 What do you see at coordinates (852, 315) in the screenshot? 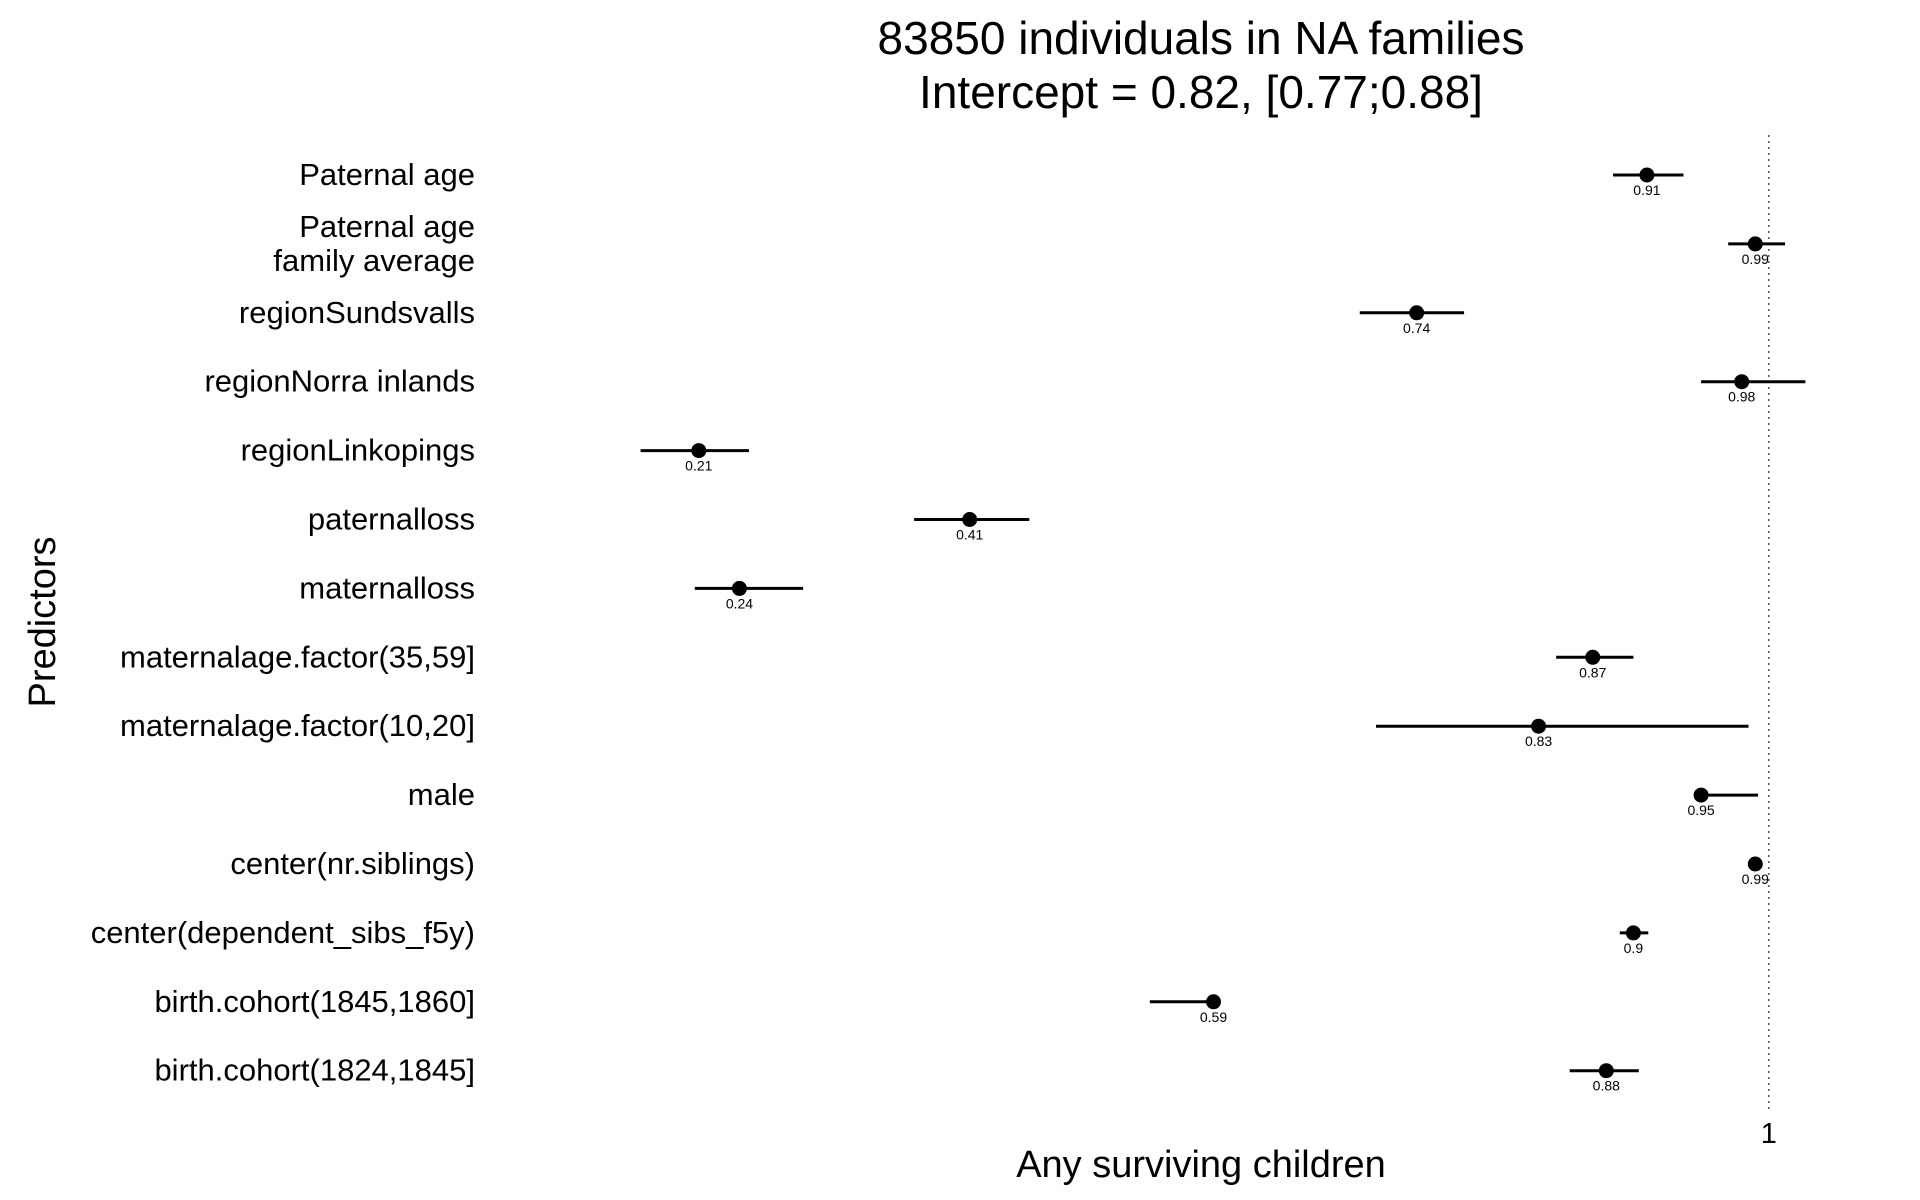
I see `predictor-row: regionSundsvalls 0.74` at bounding box center [852, 315].